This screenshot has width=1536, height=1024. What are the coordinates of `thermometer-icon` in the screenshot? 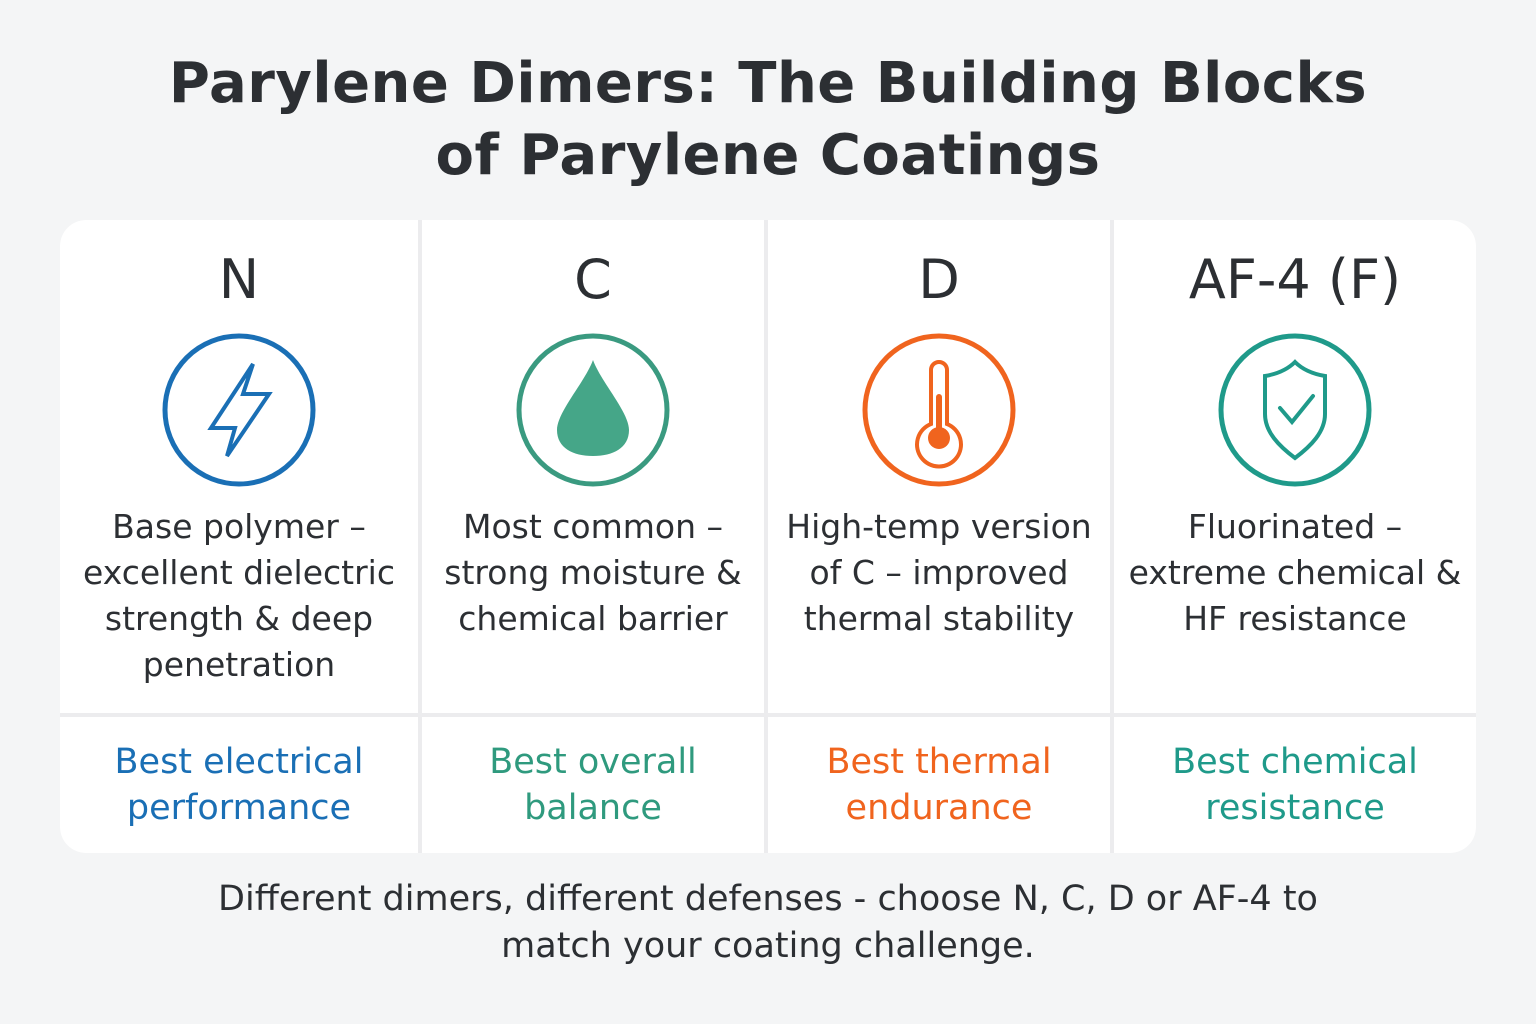 It's located at (939, 410).